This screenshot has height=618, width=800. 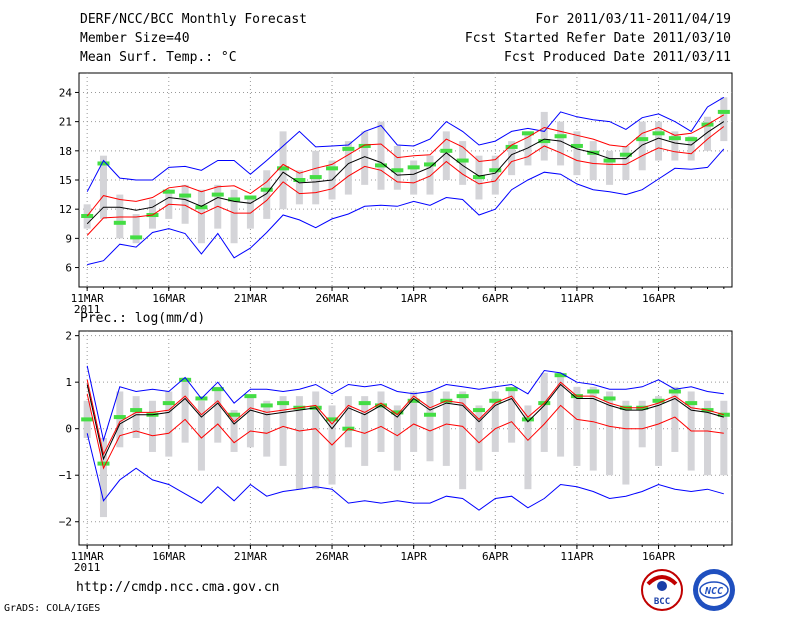 What do you see at coordinates (688, 590) in the screenshot?
I see `agency-logos: BCC NCC` at bounding box center [688, 590].